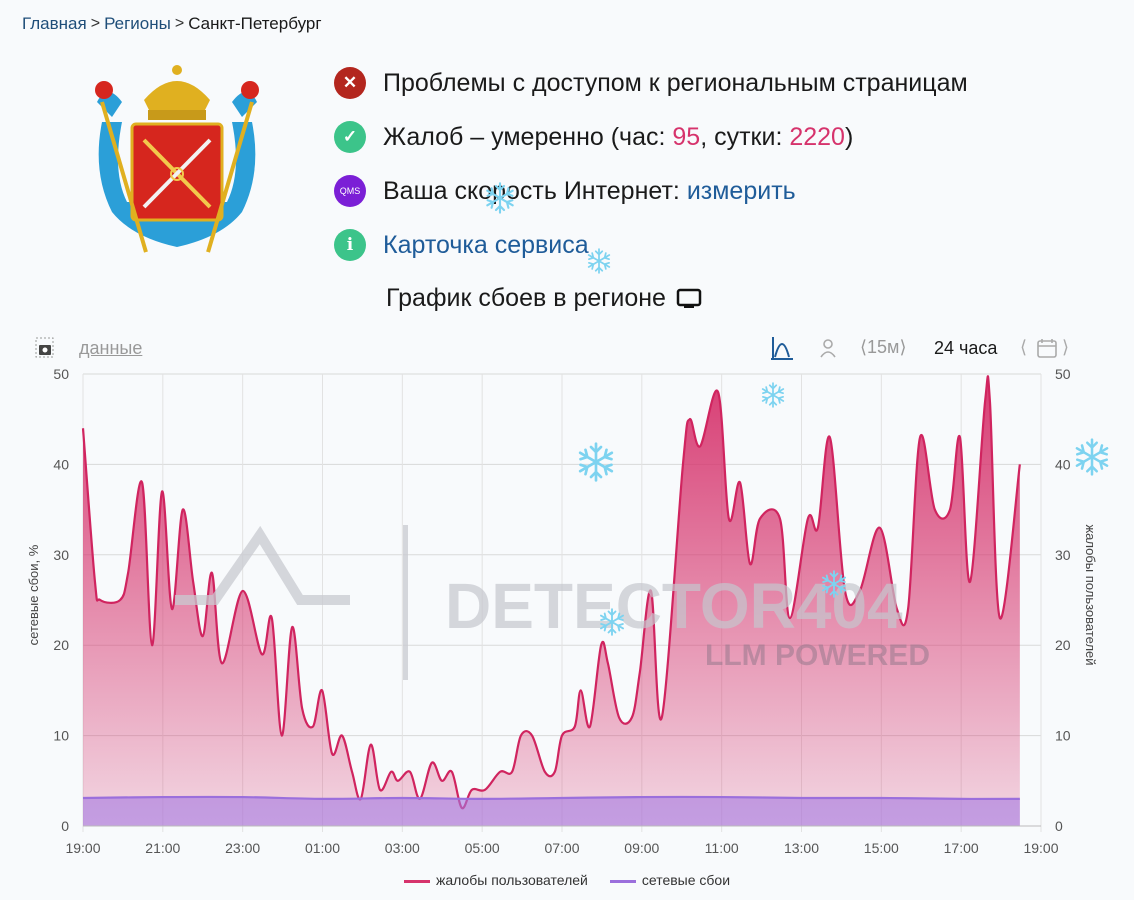 The height and width of the screenshot is (900, 1134). What do you see at coordinates (567, 348) in the screenshot?
I see `chart-toolbar: данные ⟨15м⟩ 24 часа ⟨ ⟩` at bounding box center [567, 348].